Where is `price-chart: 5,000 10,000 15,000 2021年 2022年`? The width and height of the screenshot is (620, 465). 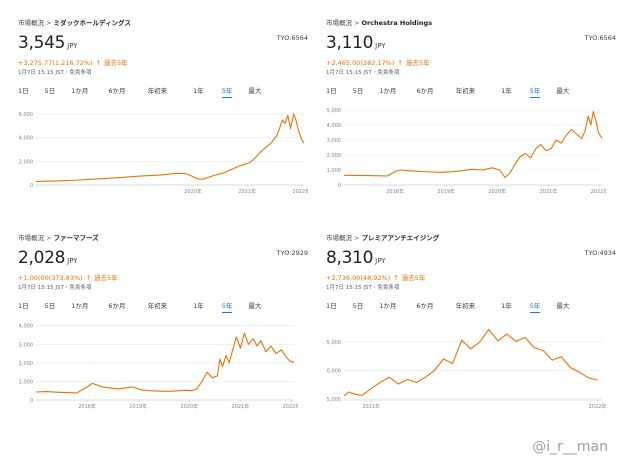 price-chart: 5,000 10,000 15,000 2021年 2022年 is located at coordinates (466, 369).